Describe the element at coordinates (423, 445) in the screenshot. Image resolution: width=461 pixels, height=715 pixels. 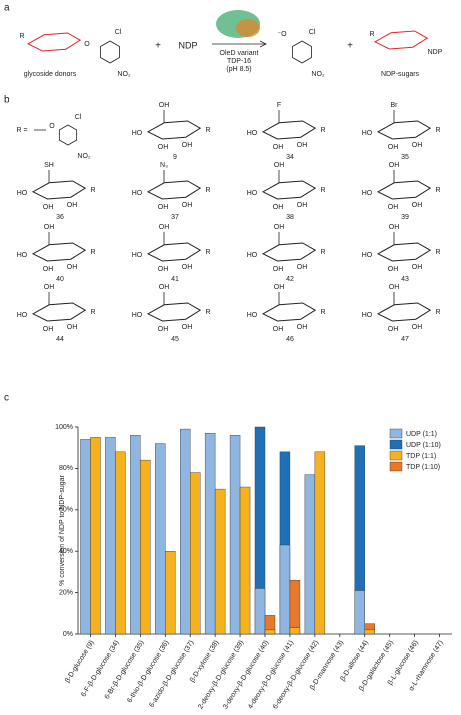
I see `legend-label: UDP (1:10)` at that location.